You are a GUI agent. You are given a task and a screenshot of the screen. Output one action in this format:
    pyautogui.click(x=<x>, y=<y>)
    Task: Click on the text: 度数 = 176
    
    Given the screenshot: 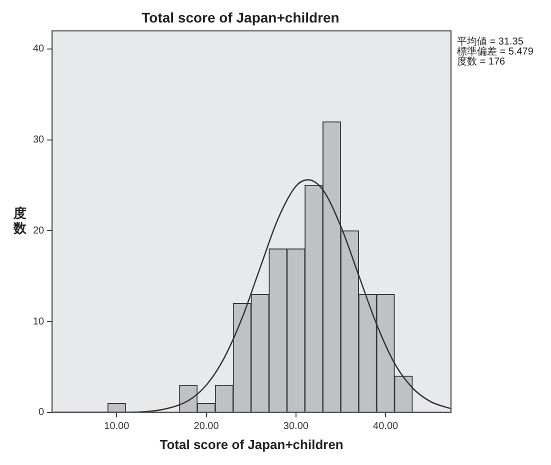 What is the action you would take?
    pyautogui.click(x=481, y=62)
    